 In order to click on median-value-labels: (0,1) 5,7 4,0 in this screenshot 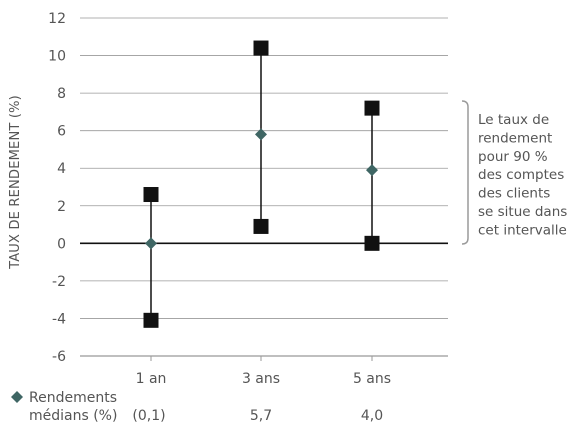, I will do `click(257, 416)`.